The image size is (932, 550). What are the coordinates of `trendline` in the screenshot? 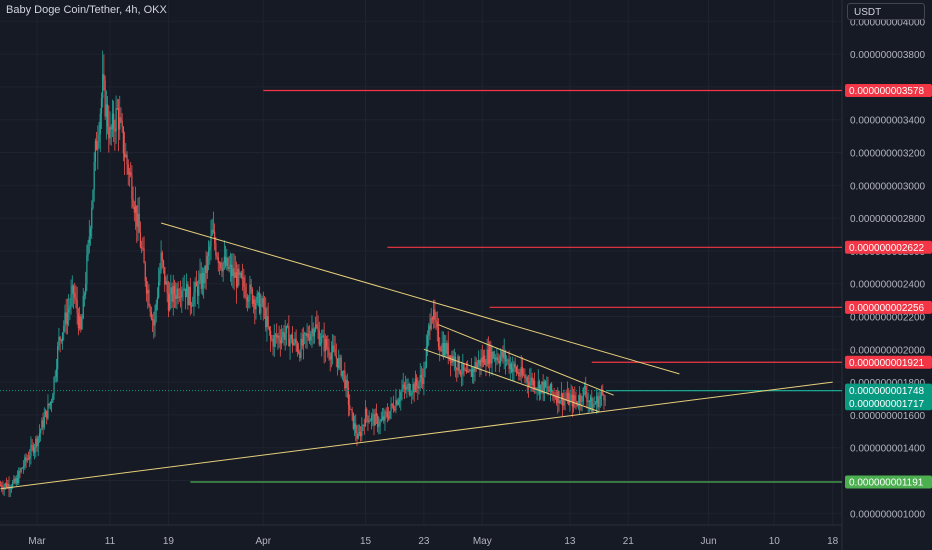 It's located at (511, 380).